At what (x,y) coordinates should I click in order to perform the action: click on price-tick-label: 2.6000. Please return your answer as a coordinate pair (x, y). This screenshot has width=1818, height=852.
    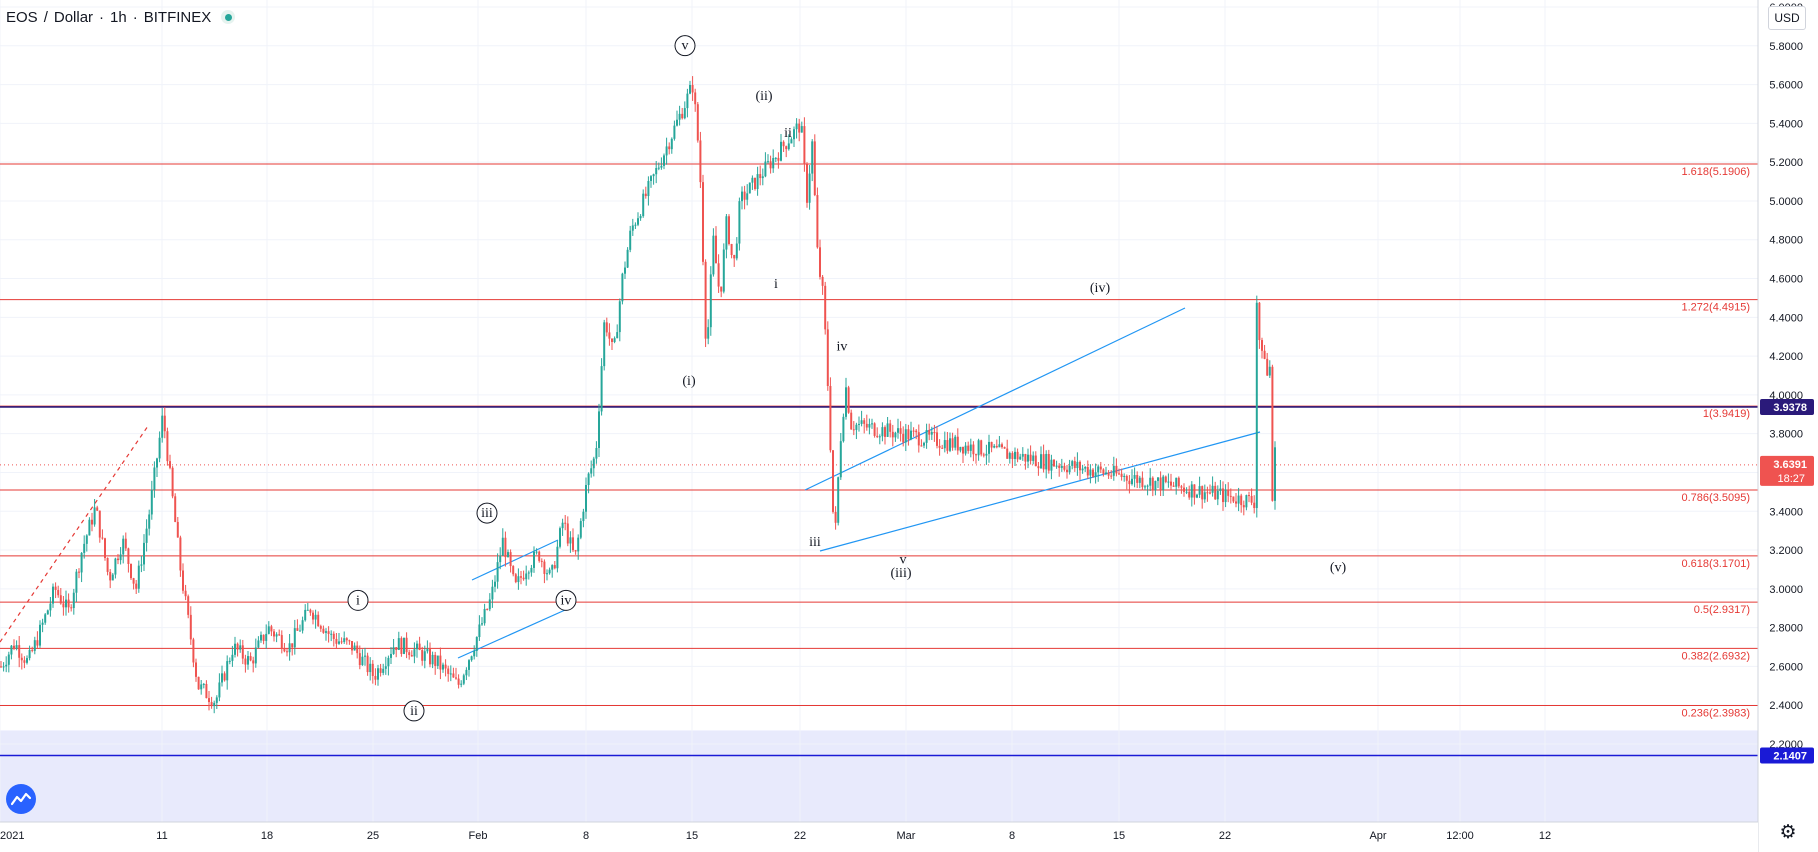
    Looking at the image, I should click on (1786, 667).